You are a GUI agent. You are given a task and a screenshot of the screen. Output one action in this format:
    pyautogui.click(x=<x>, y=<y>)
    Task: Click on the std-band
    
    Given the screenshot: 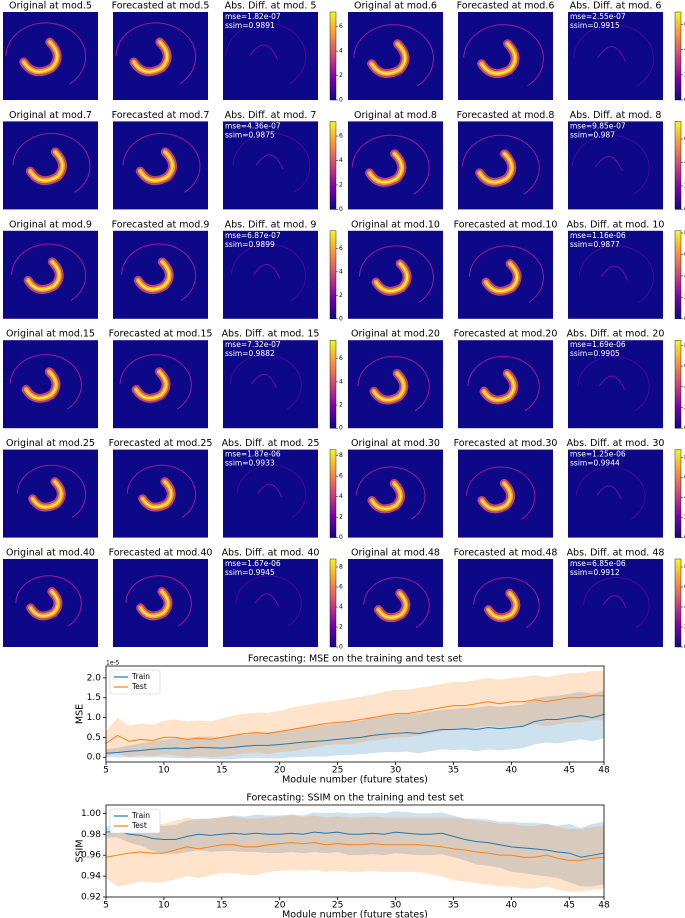 What is the action you would take?
    pyautogui.click(x=355, y=853)
    